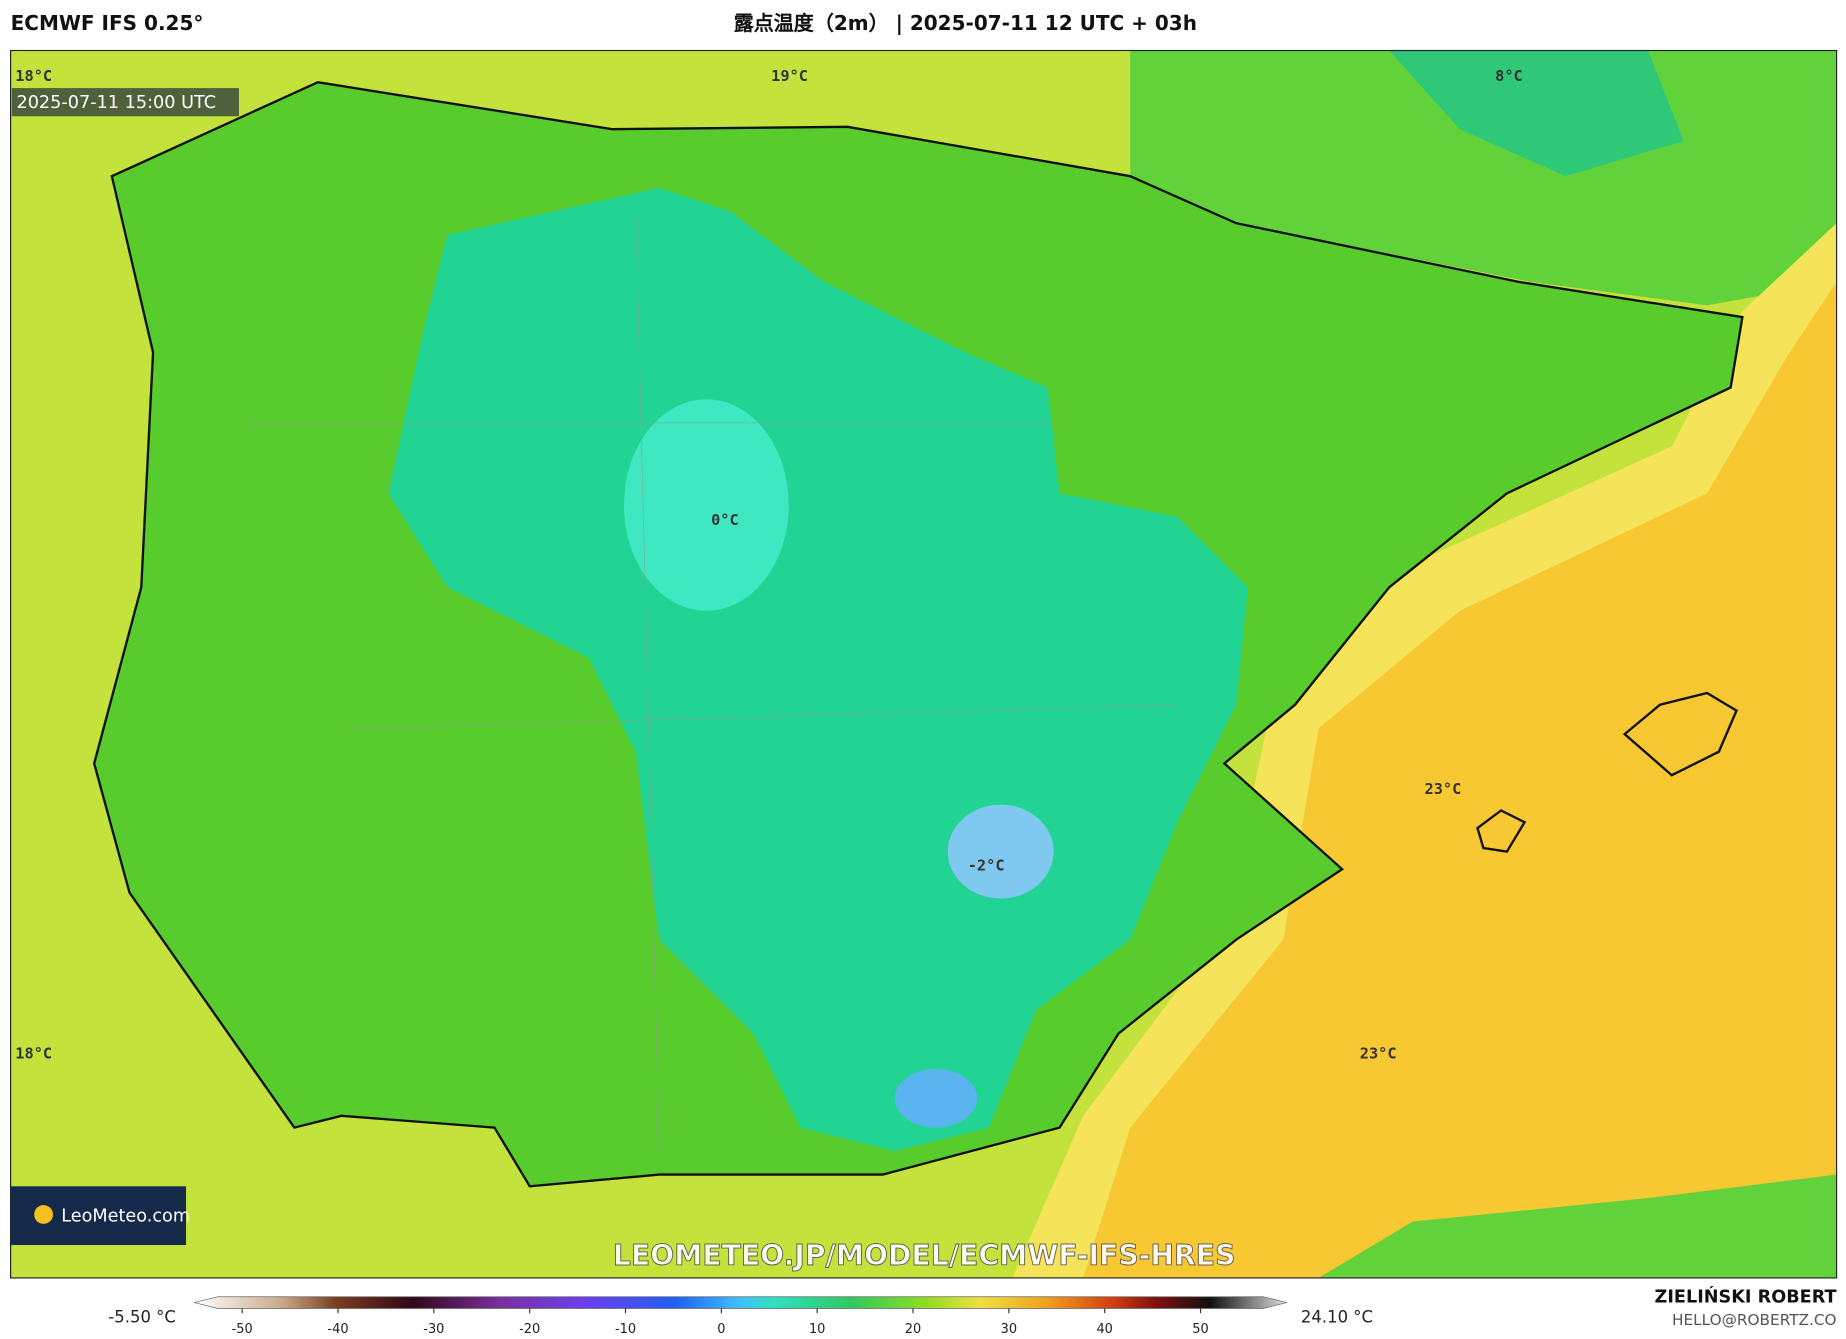  I want to click on colorbar-tick-label: 50, so click(1200, 1329).